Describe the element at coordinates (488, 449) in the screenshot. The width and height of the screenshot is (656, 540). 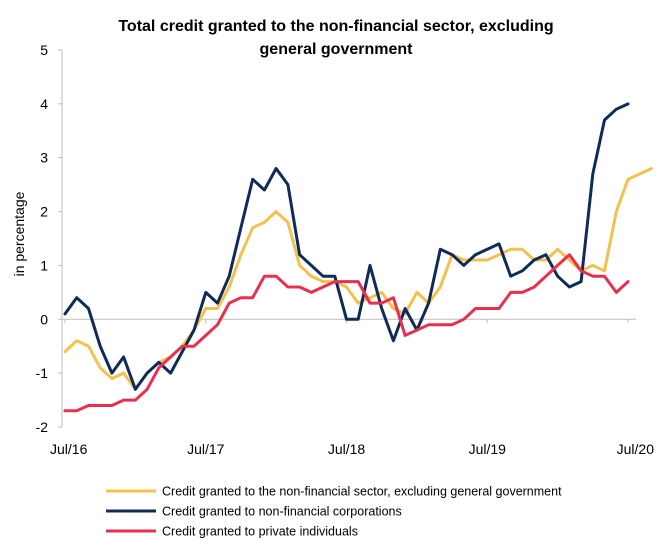
I see `x-tick-label: Jul/19` at that location.